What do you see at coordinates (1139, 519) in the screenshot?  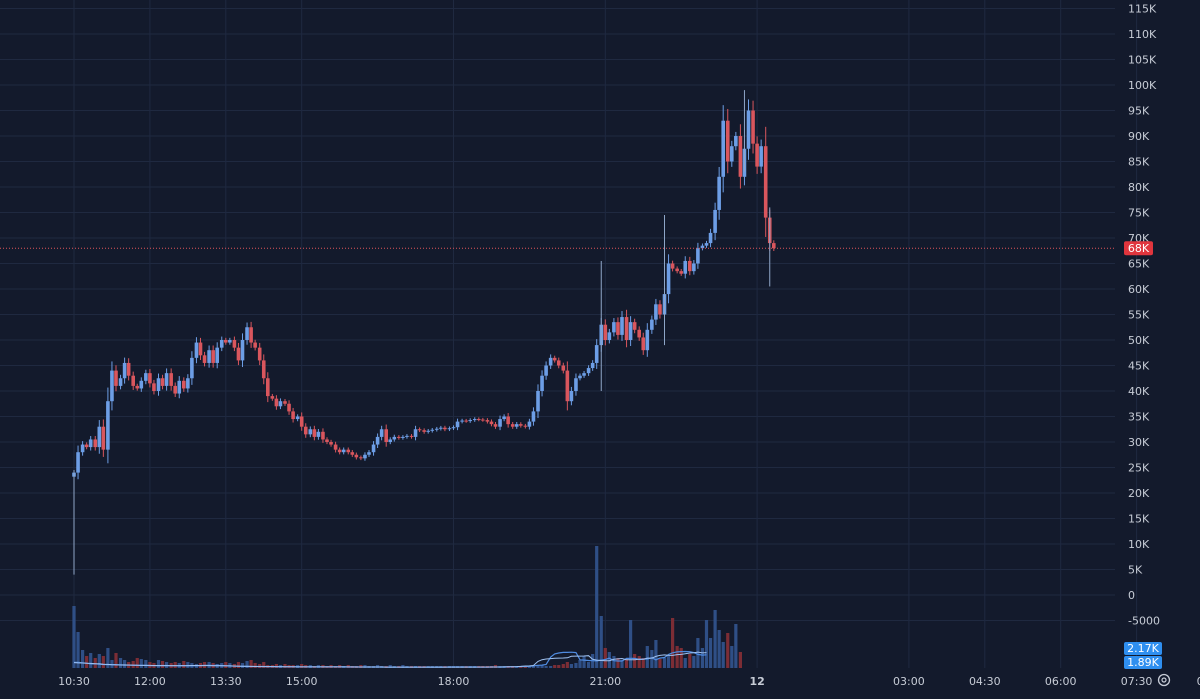 I see `y-tick-label: 15K` at bounding box center [1139, 519].